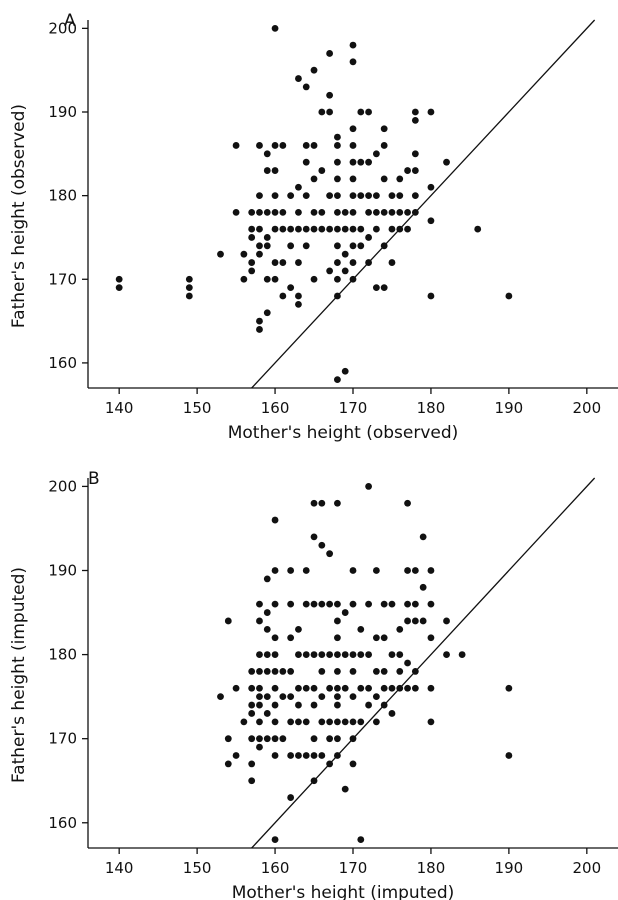 The width and height of the screenshot is (618, 900). I want to click on x-tick-label: 150, so click(197, 868).